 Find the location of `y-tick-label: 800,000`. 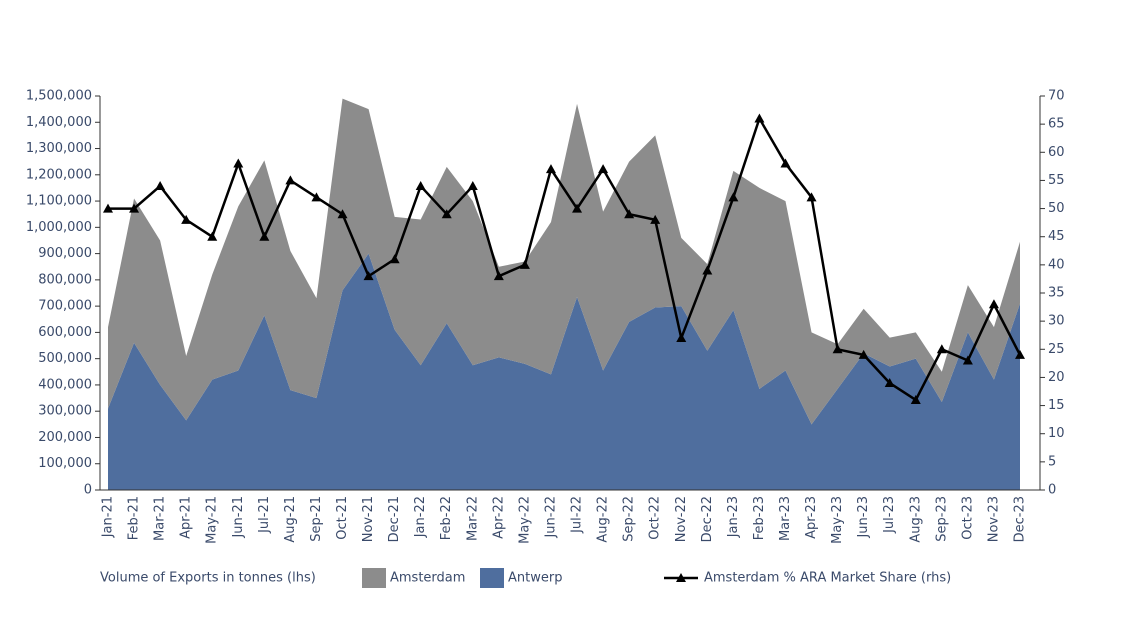

y-tick-label: 800,000 is located at coordinates (65, 279).